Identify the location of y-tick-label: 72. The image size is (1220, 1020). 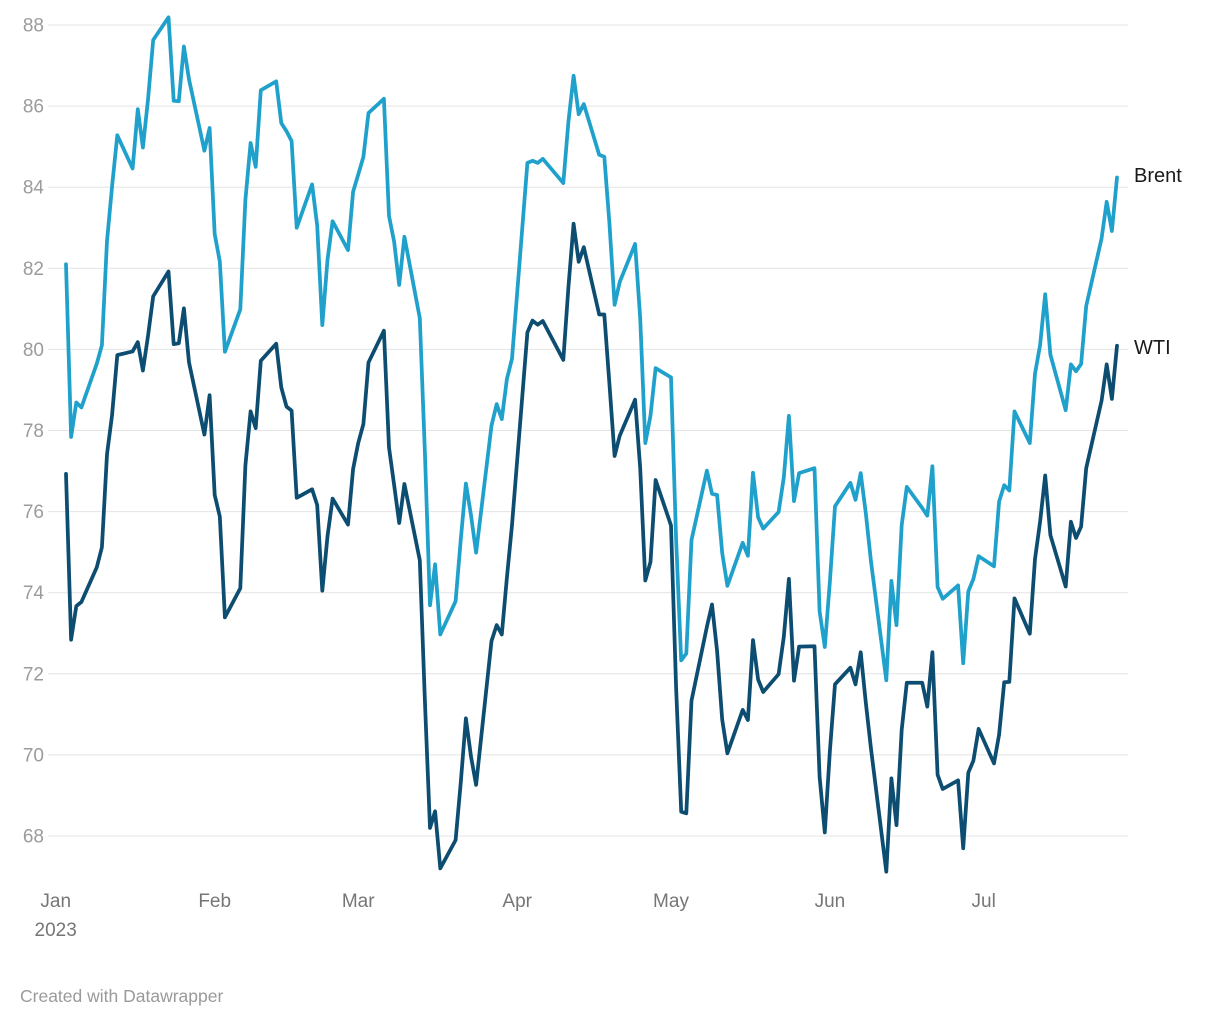
(33, 674).